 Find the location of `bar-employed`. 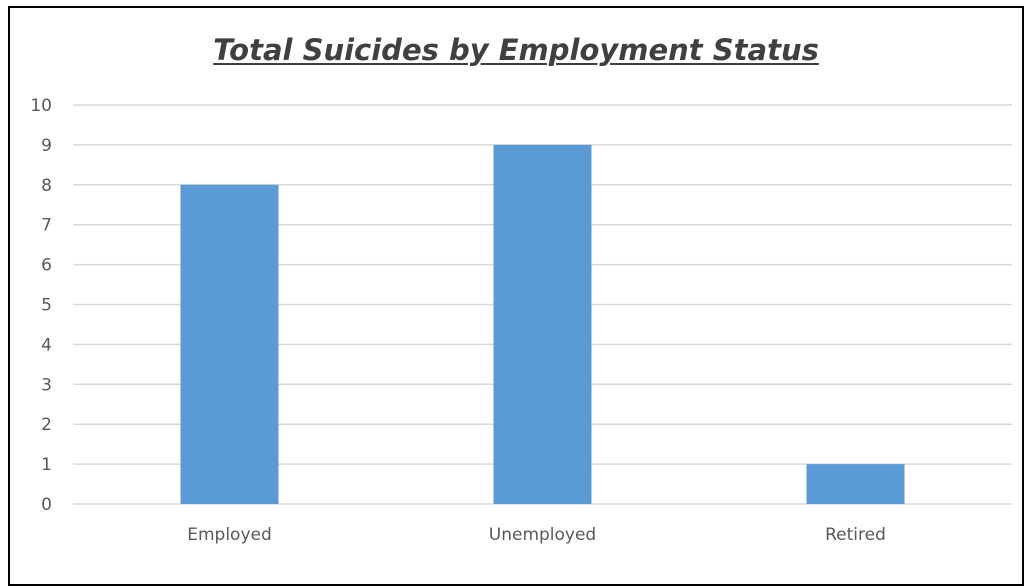

bar-employed is located at coordinates (229, 344).